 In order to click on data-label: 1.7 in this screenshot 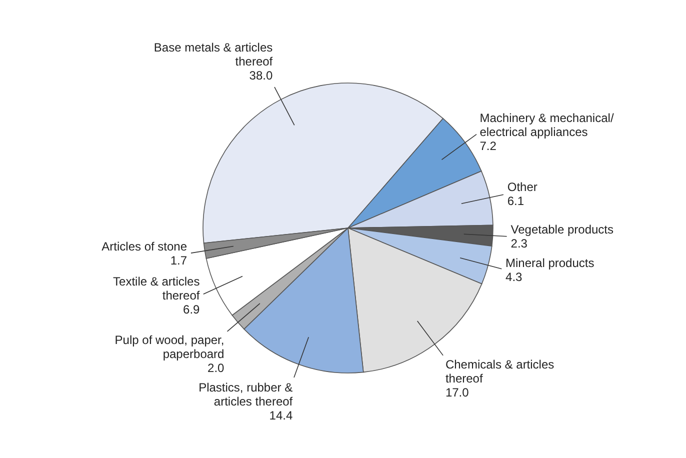, I will do `click(179, 261)`.